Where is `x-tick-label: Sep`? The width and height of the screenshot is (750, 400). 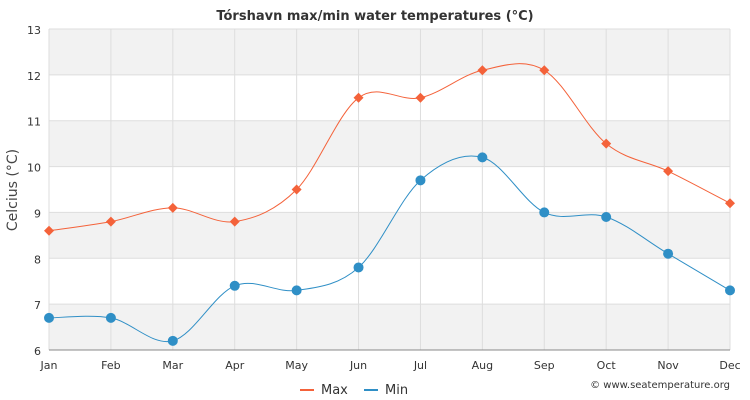
x-tick-label: Sep is located at coordinates (544, 365).